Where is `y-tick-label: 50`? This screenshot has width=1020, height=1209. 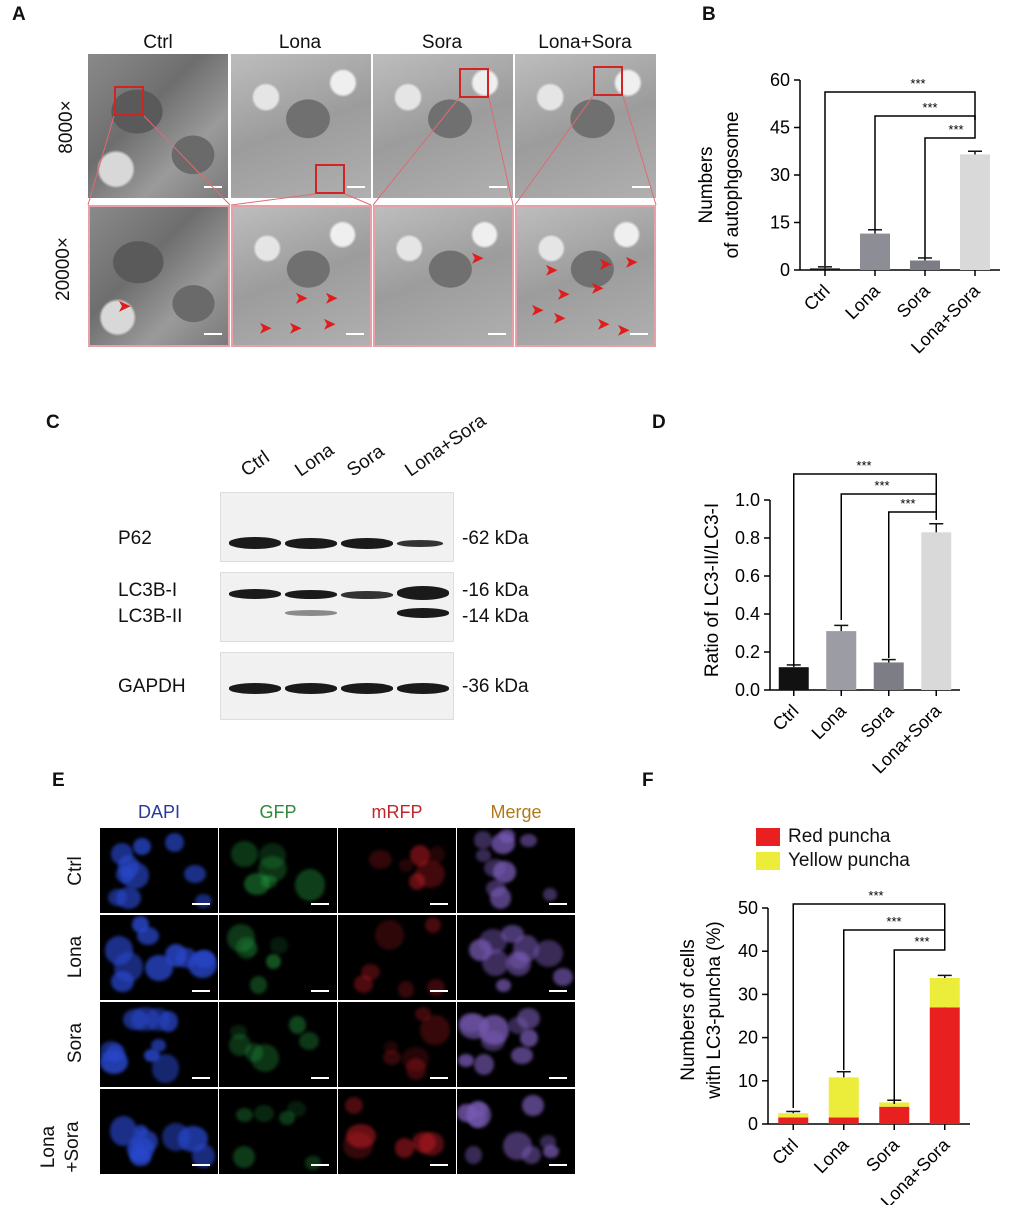 y-tick-label: 50 is located at coordinates (748, 908).